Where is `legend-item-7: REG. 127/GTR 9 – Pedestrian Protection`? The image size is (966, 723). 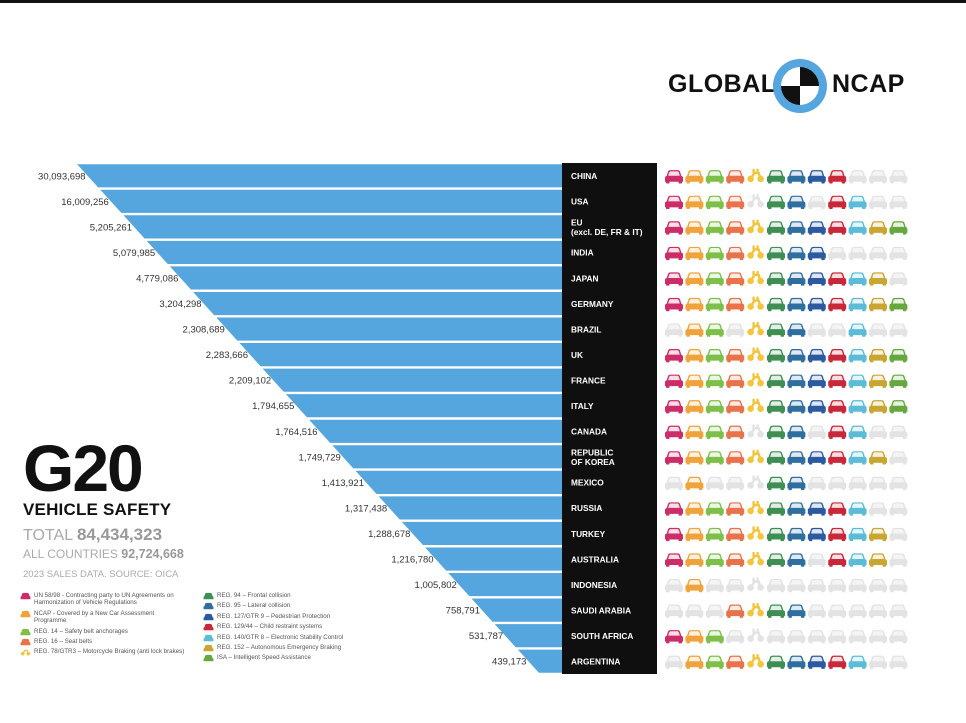 legend-item-7: REG. 127/GTR 9 – Pedestrian Protection is located at coordinates (285, 616).